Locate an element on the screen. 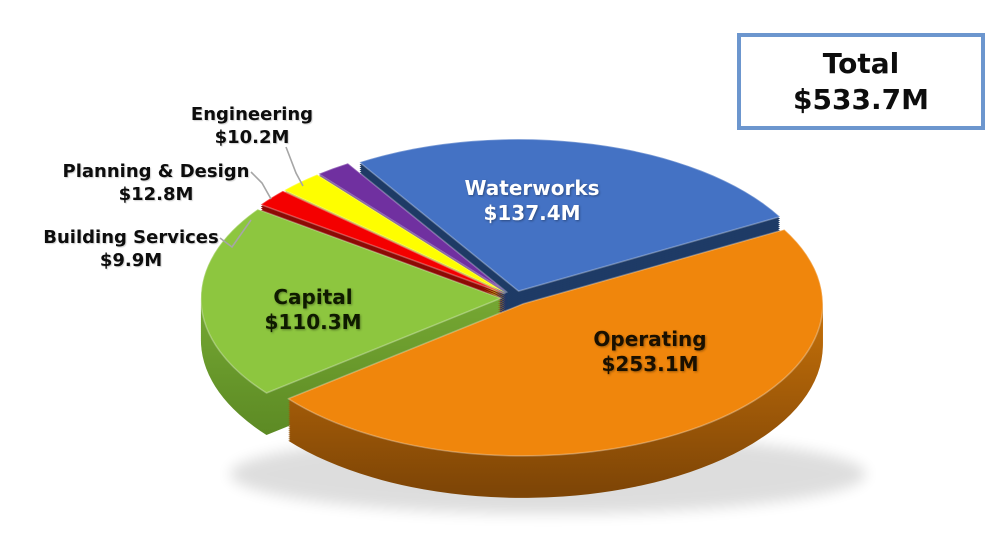 Image resolution: width=1004 pixels, height=558 pixels. total-callout-box: Total $533.7M is located at coordinates (861, 81).